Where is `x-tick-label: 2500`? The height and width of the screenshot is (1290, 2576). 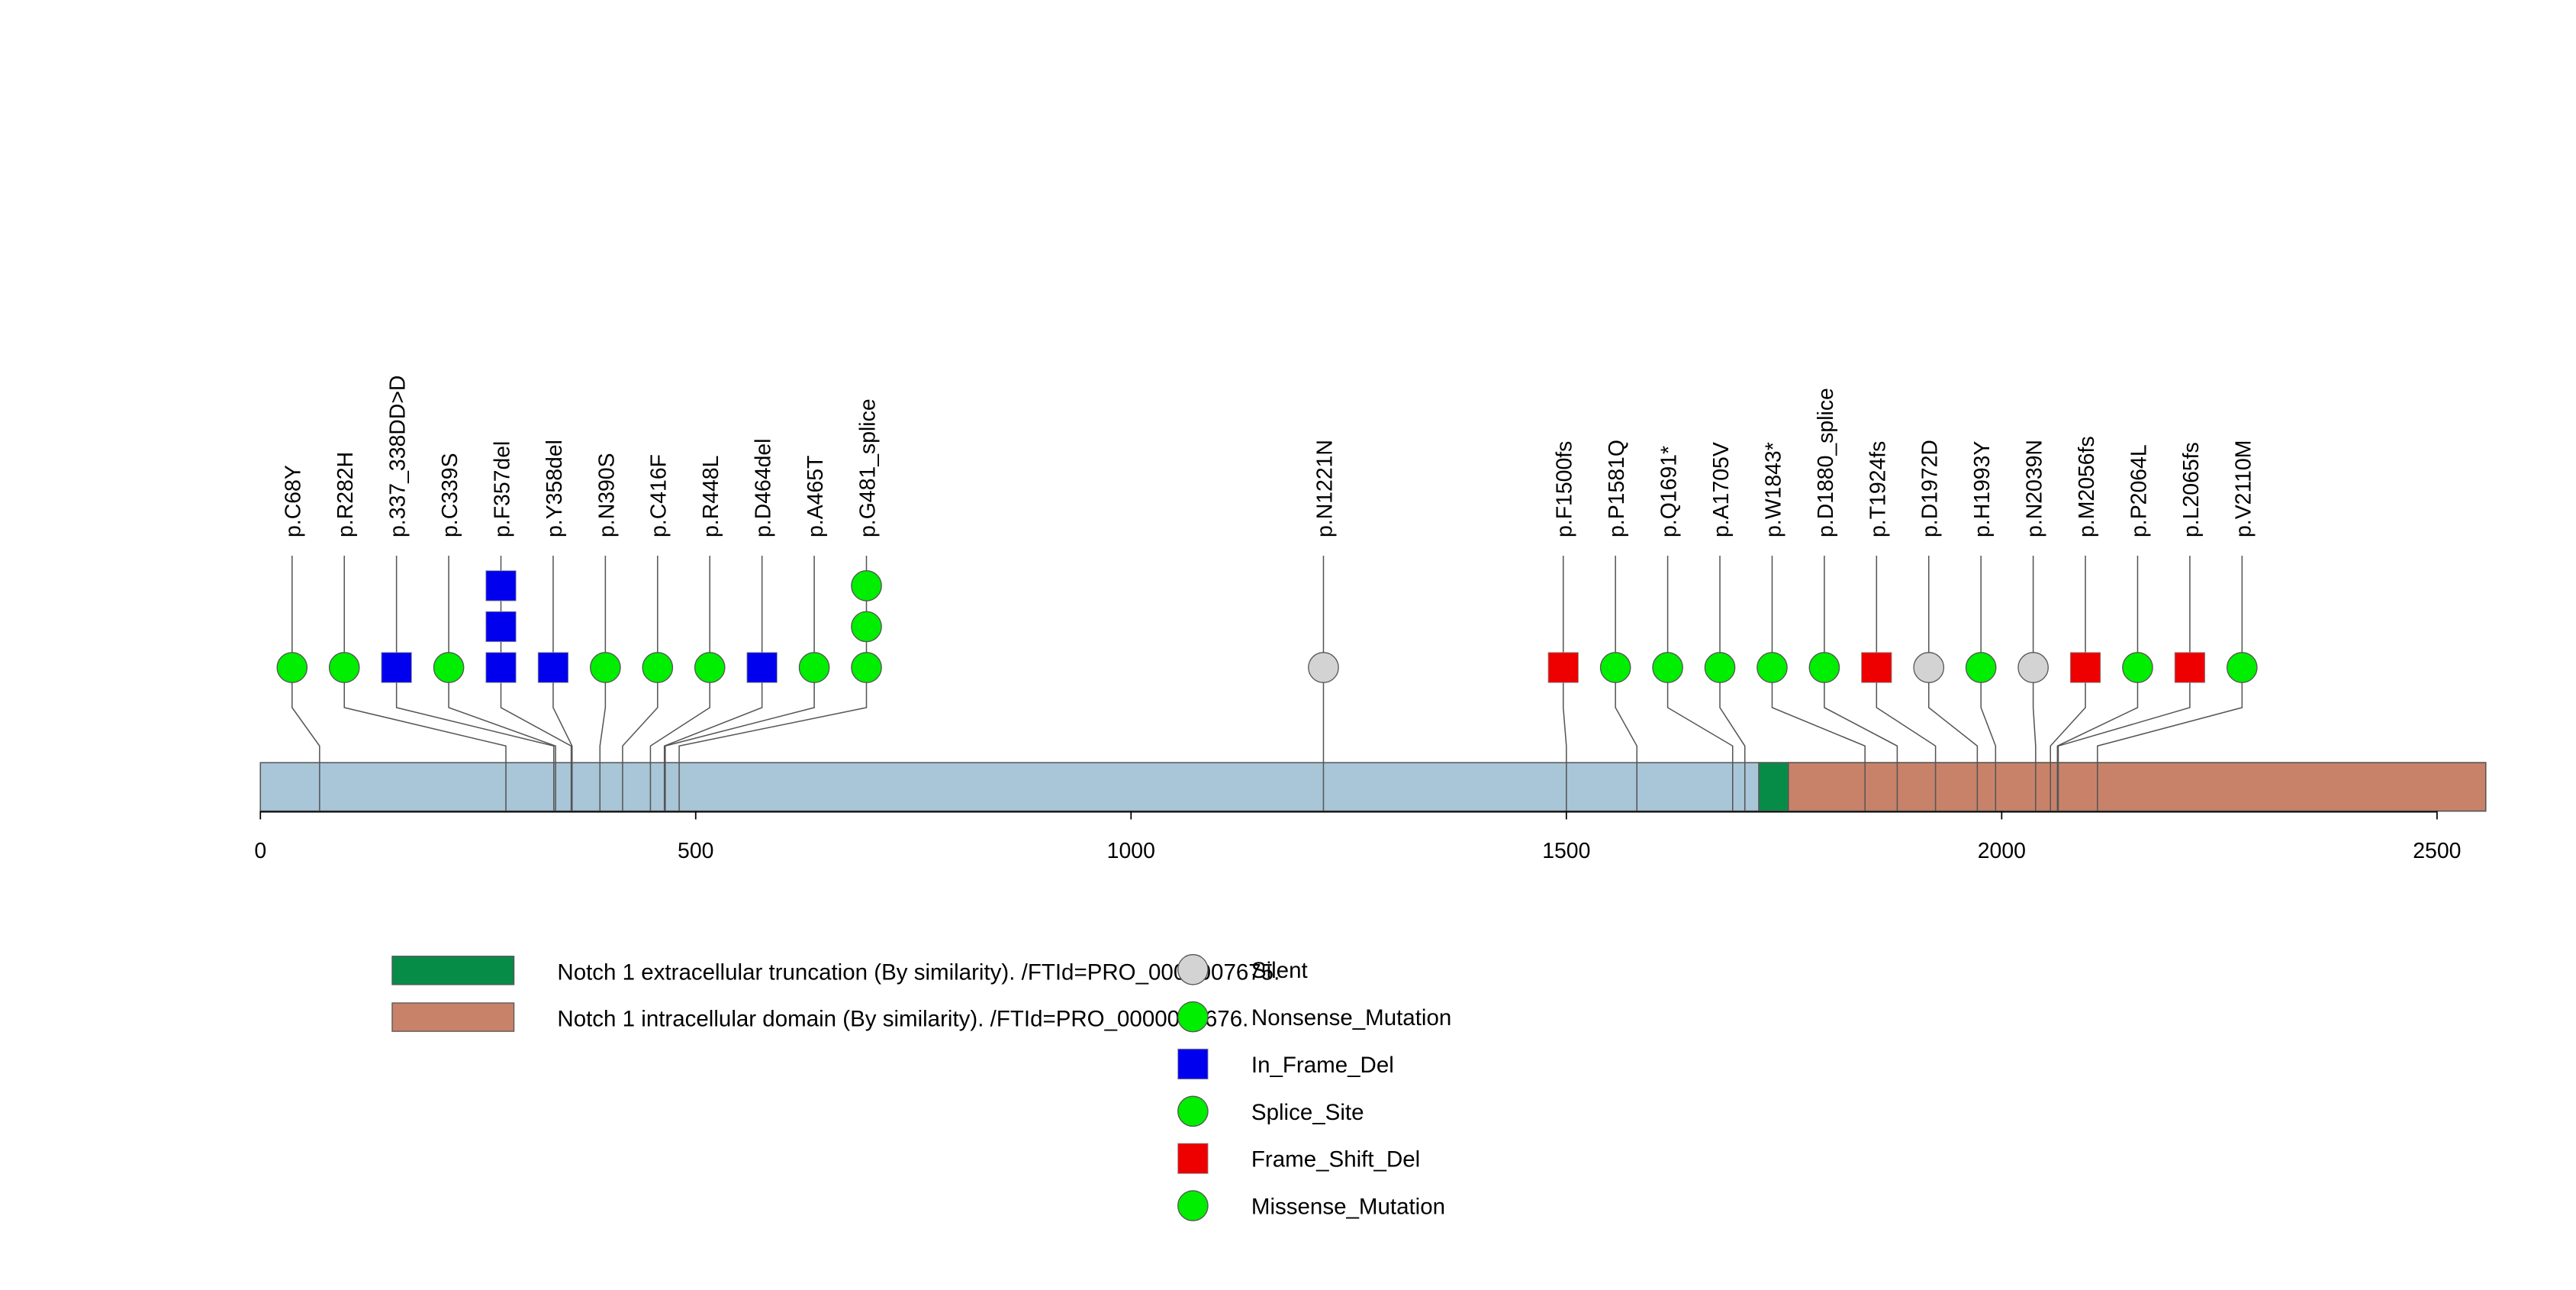
x-tick-label: 2500 is located at coordinates (2437, 851).